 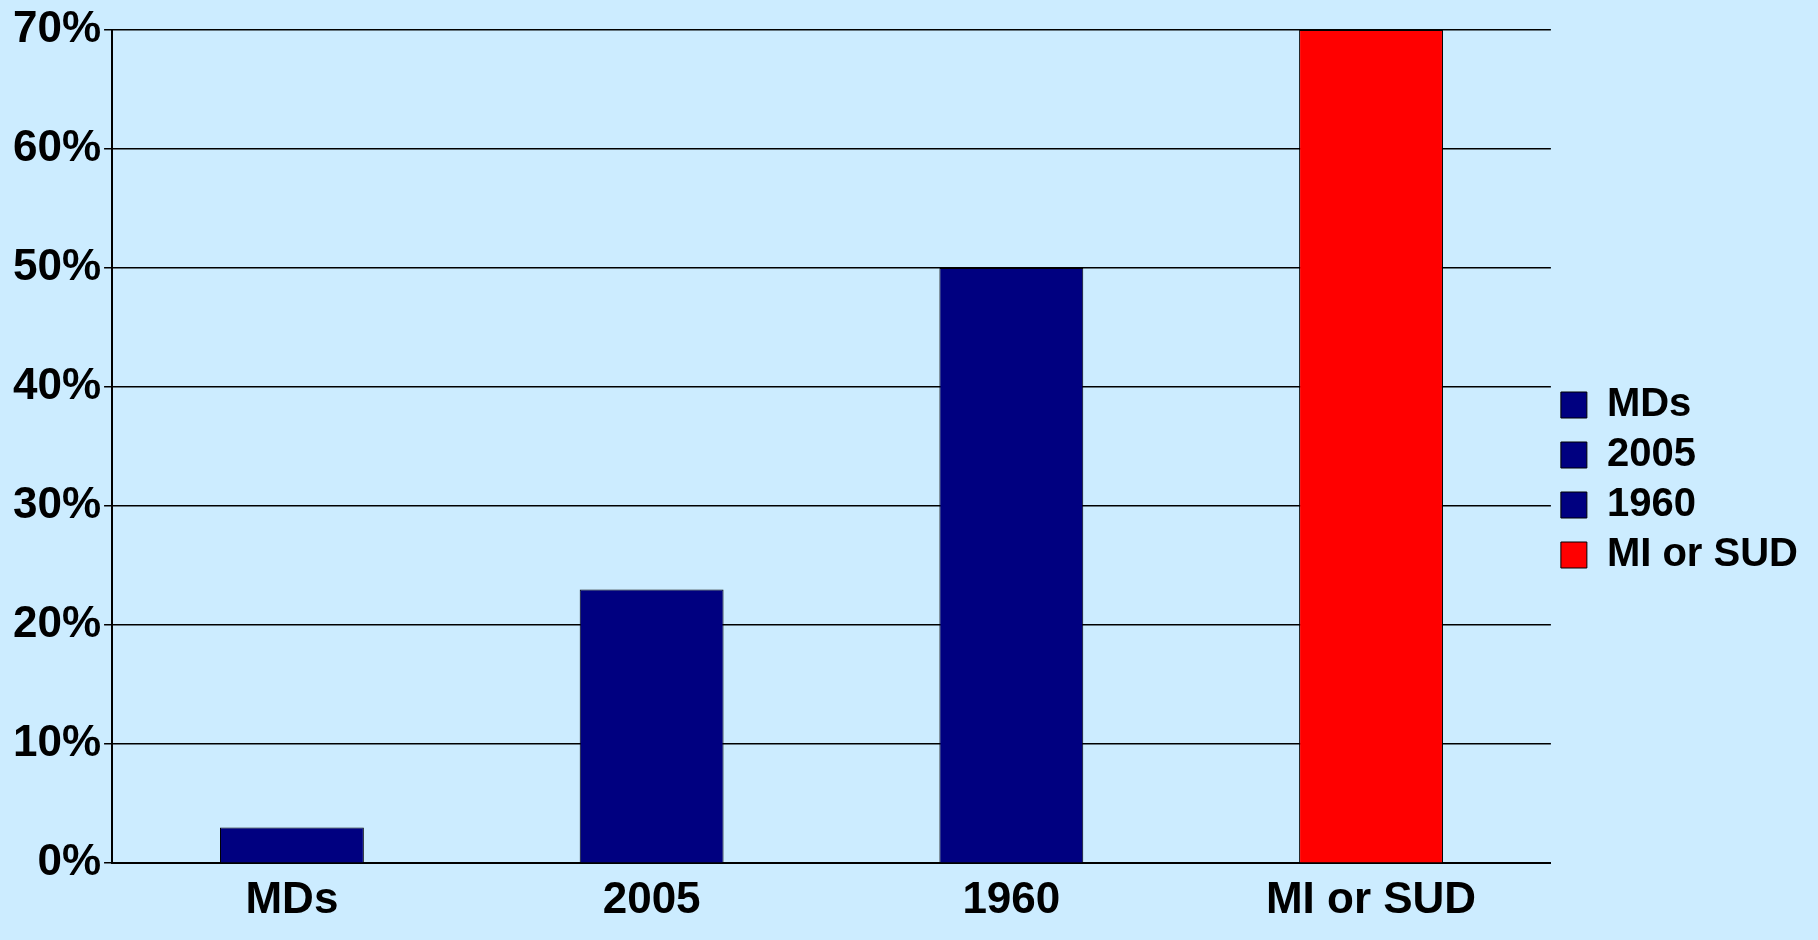 I want to click on y-tick-label: 50%, so click(x=57, y=265).